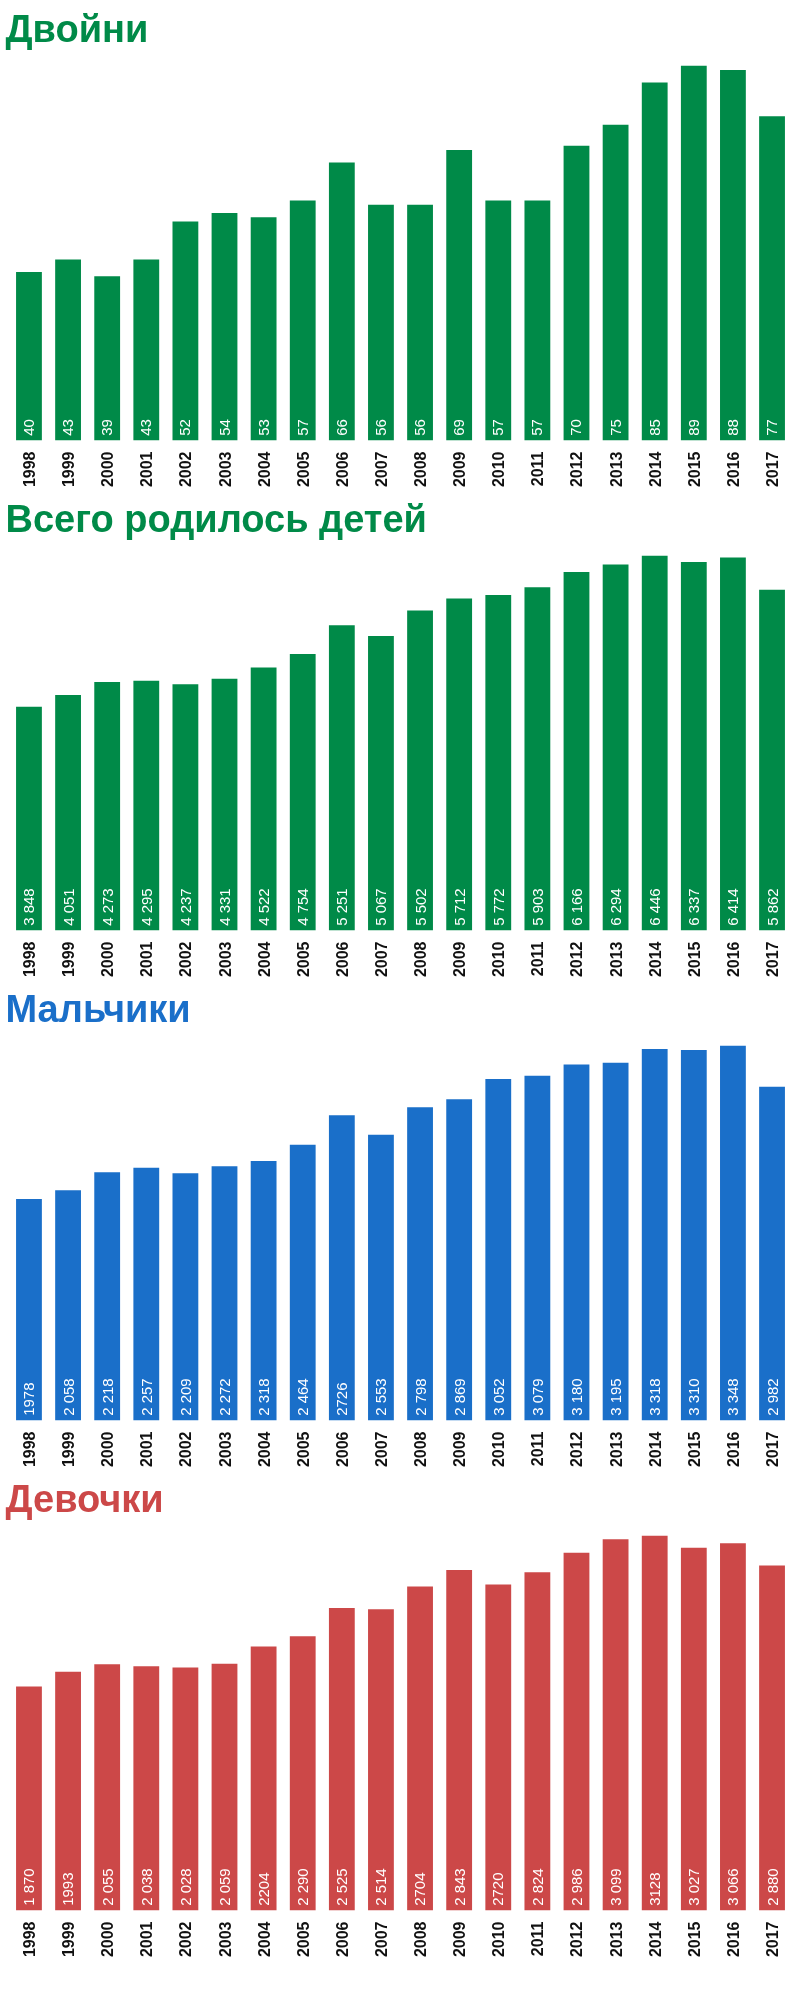 This screenshot has width=800, height=2000. I want to click on data-label: 2704, so click(420, 1889).